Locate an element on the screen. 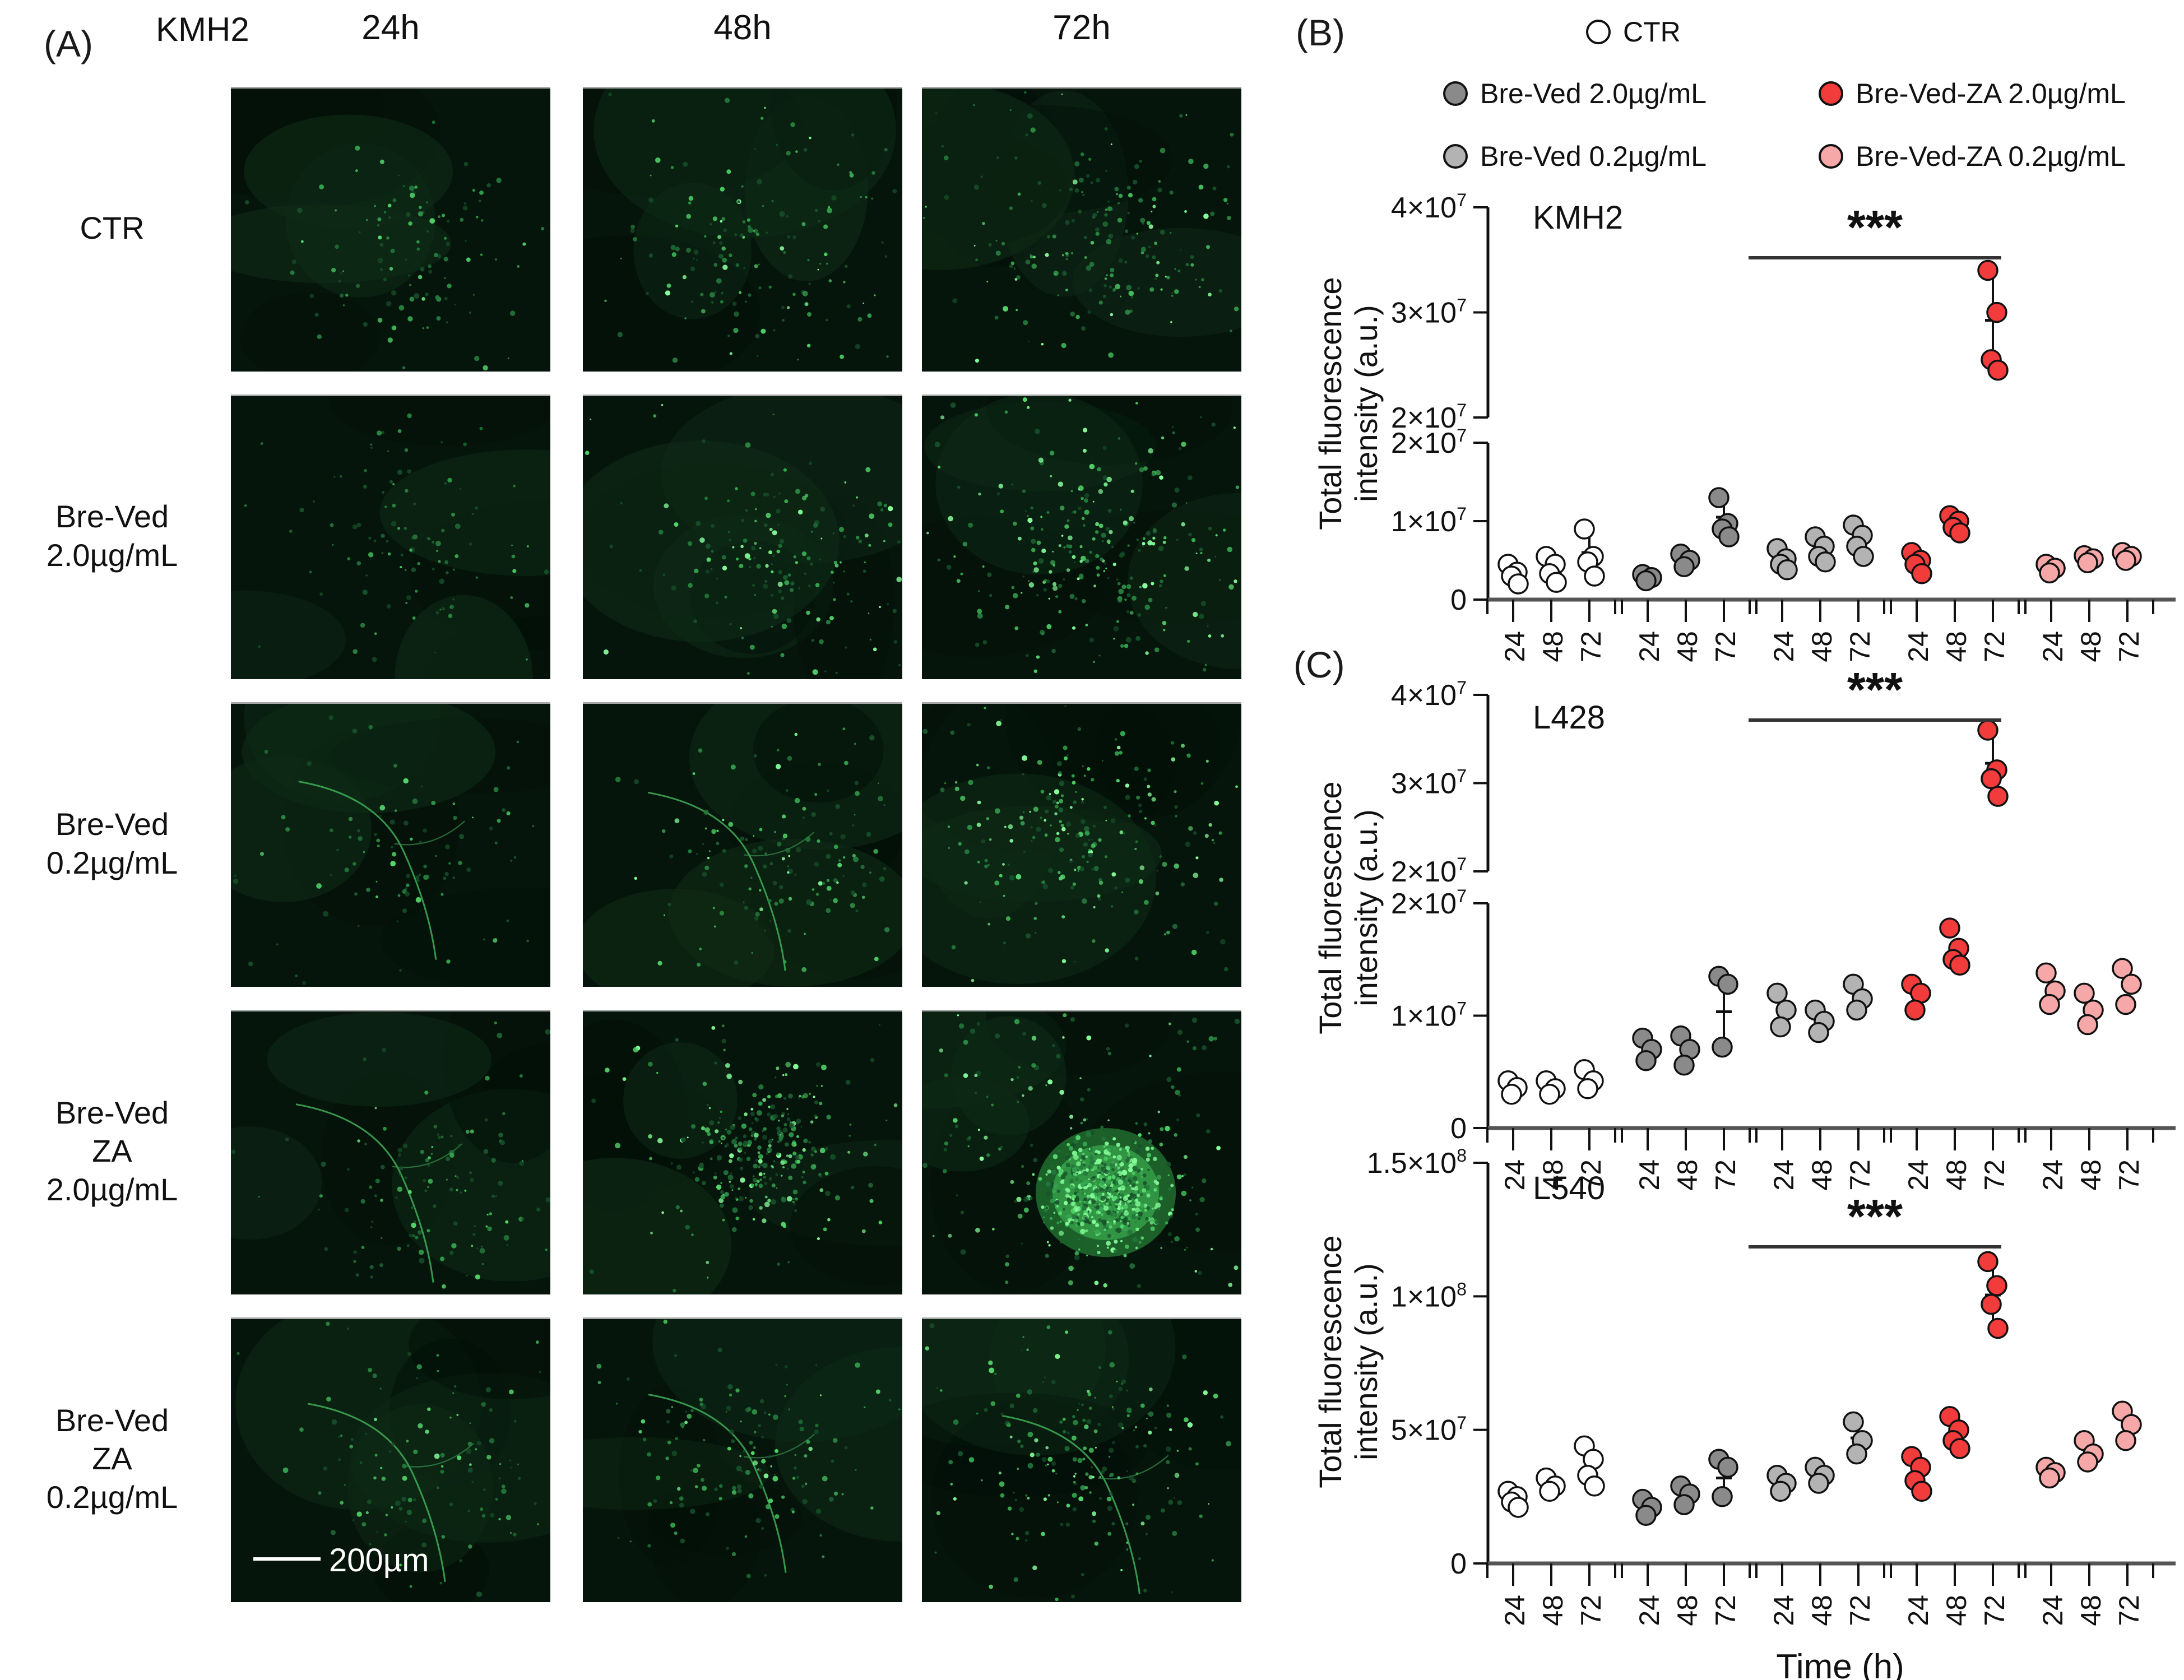 Image resolution: width=2184 pixels, height=1680 pixels. legend-label-breved-za-2.0: Bre-Ved-ZA 2.0µg/mL is located at coordinates (1991, 93).